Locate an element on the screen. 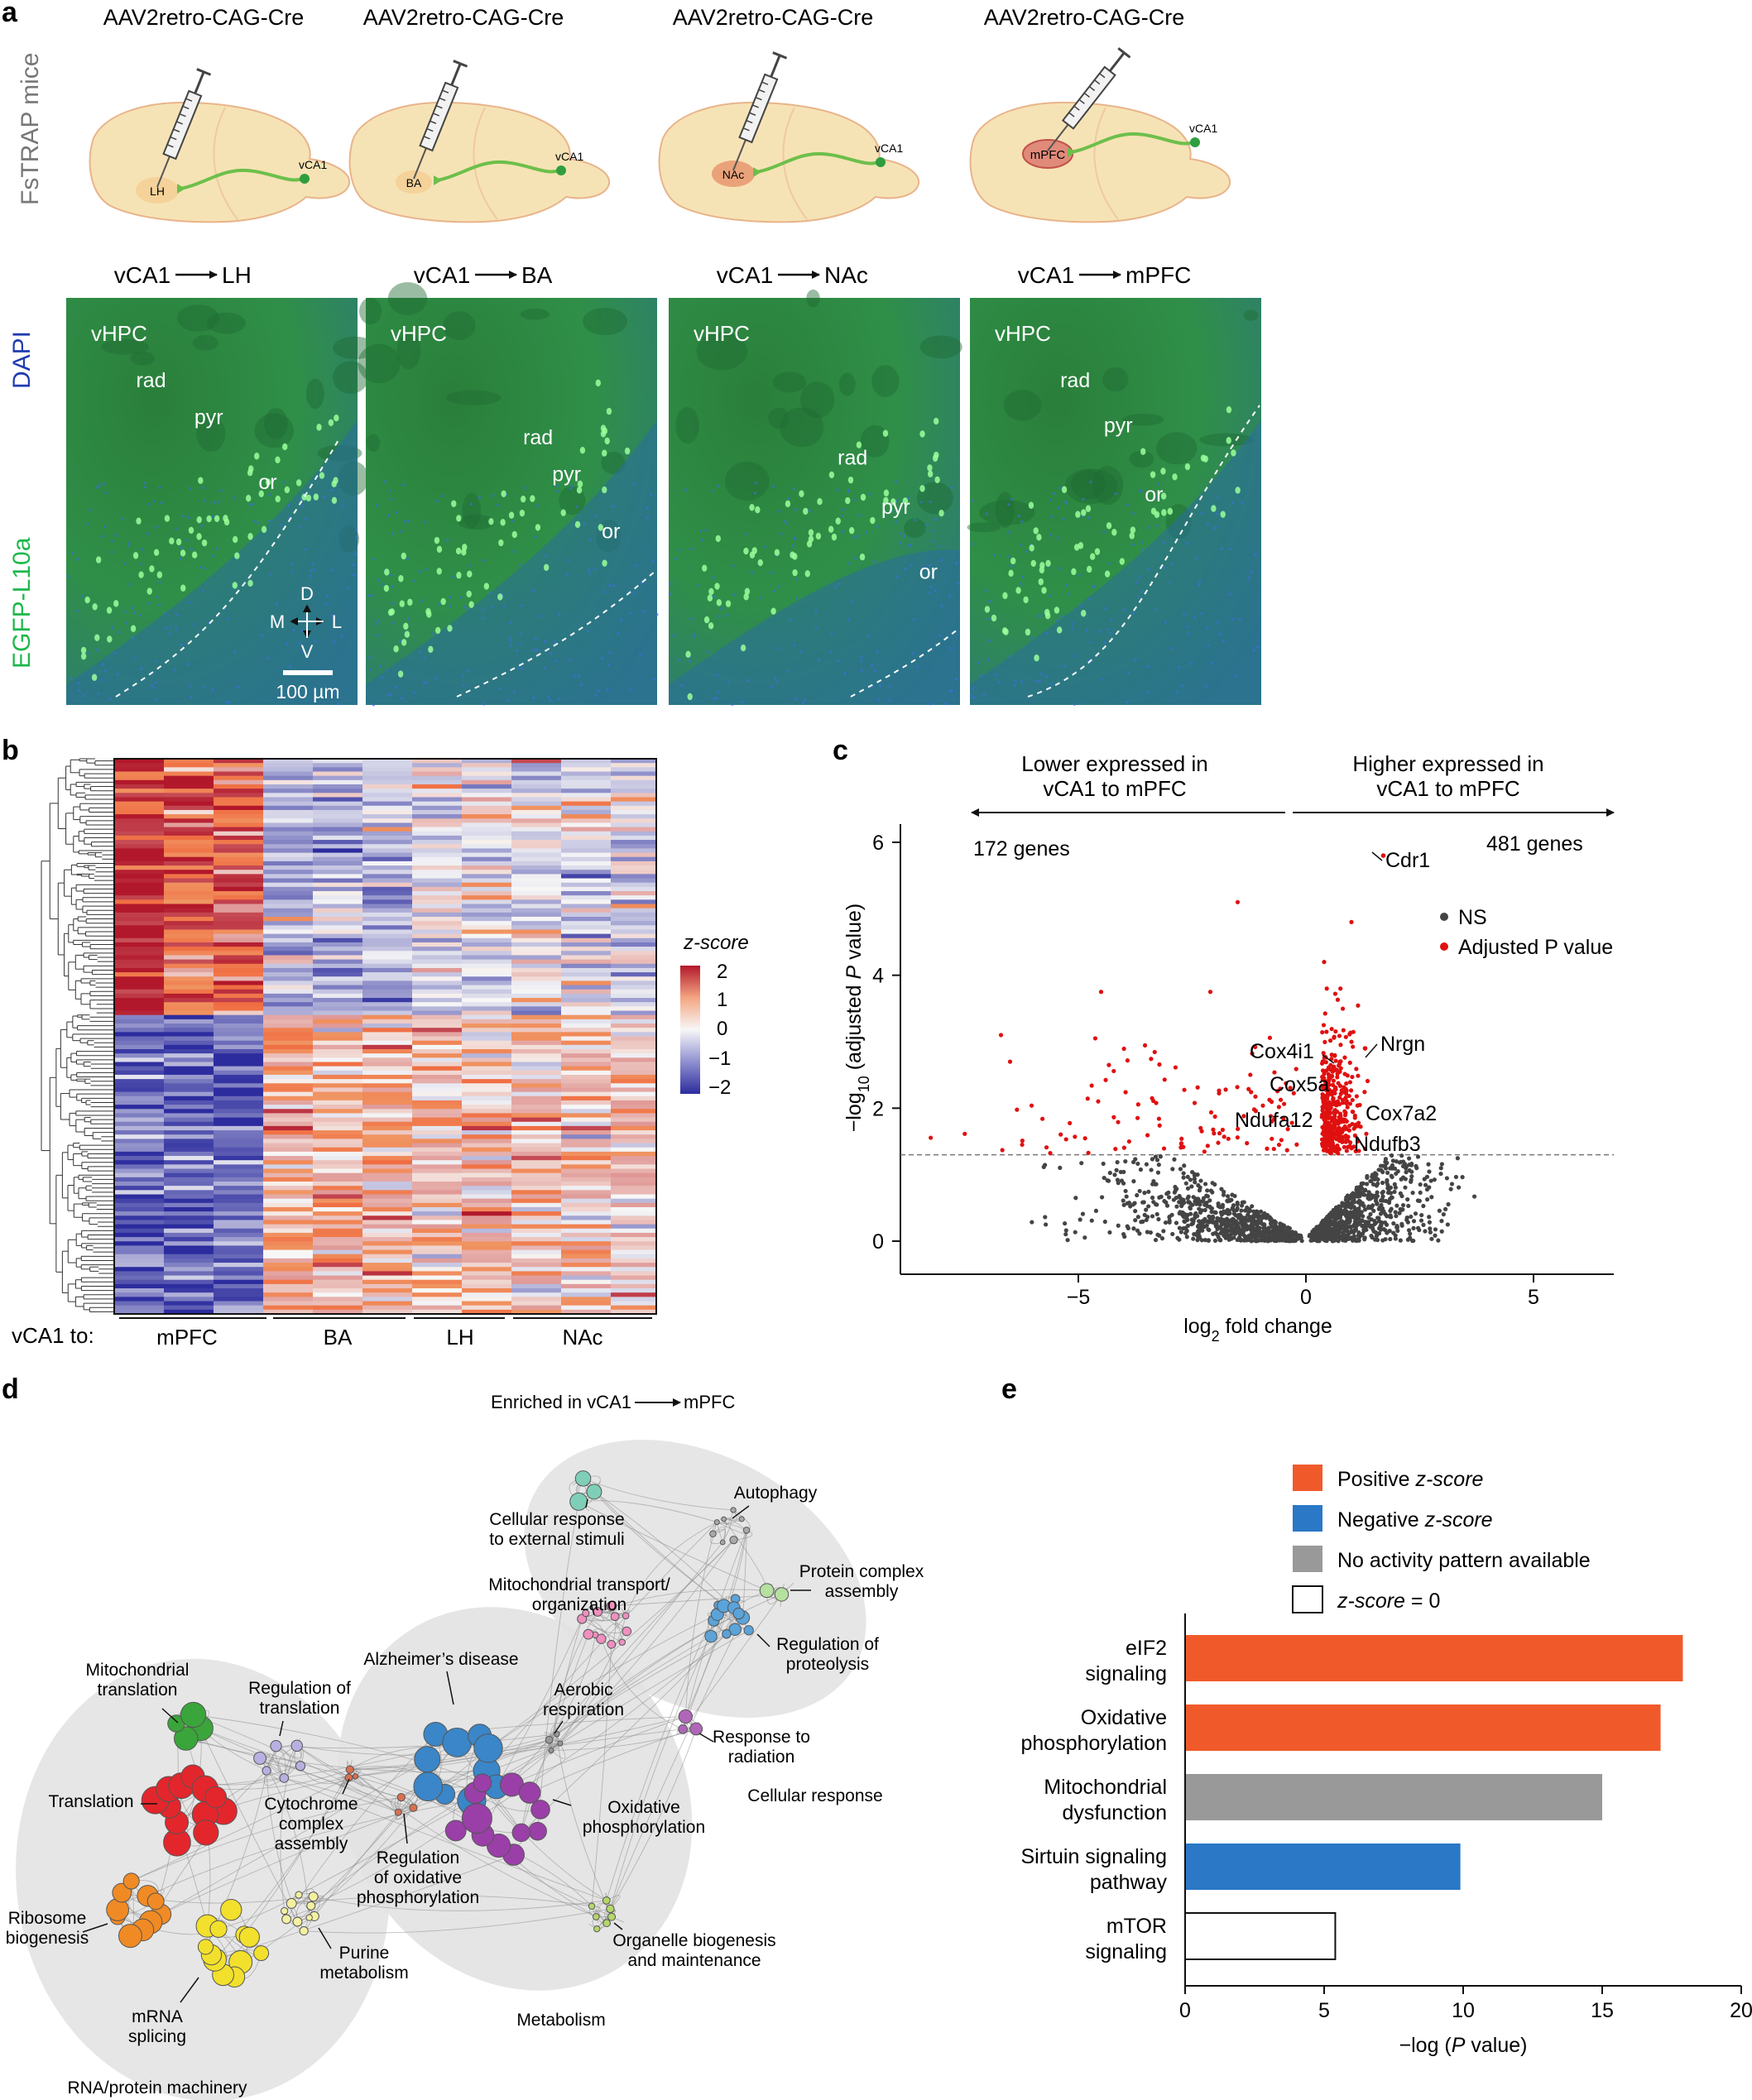 This screenshot has height=2100, width=1752. vca1-label: vCA1 is located at coordinates (1203, 128).